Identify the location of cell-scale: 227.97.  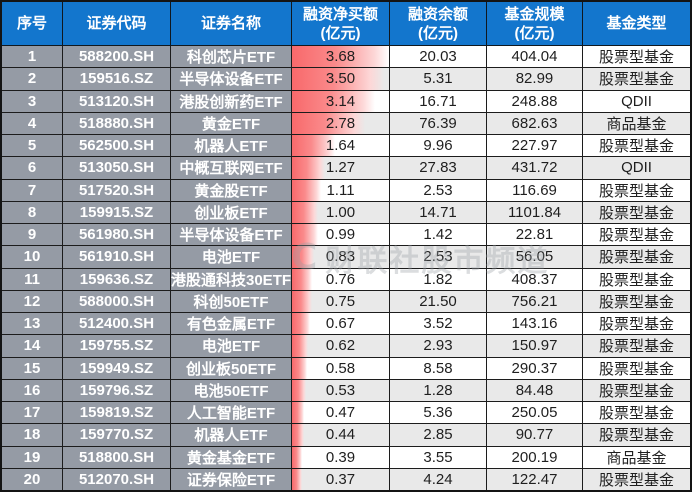
(535, 146).